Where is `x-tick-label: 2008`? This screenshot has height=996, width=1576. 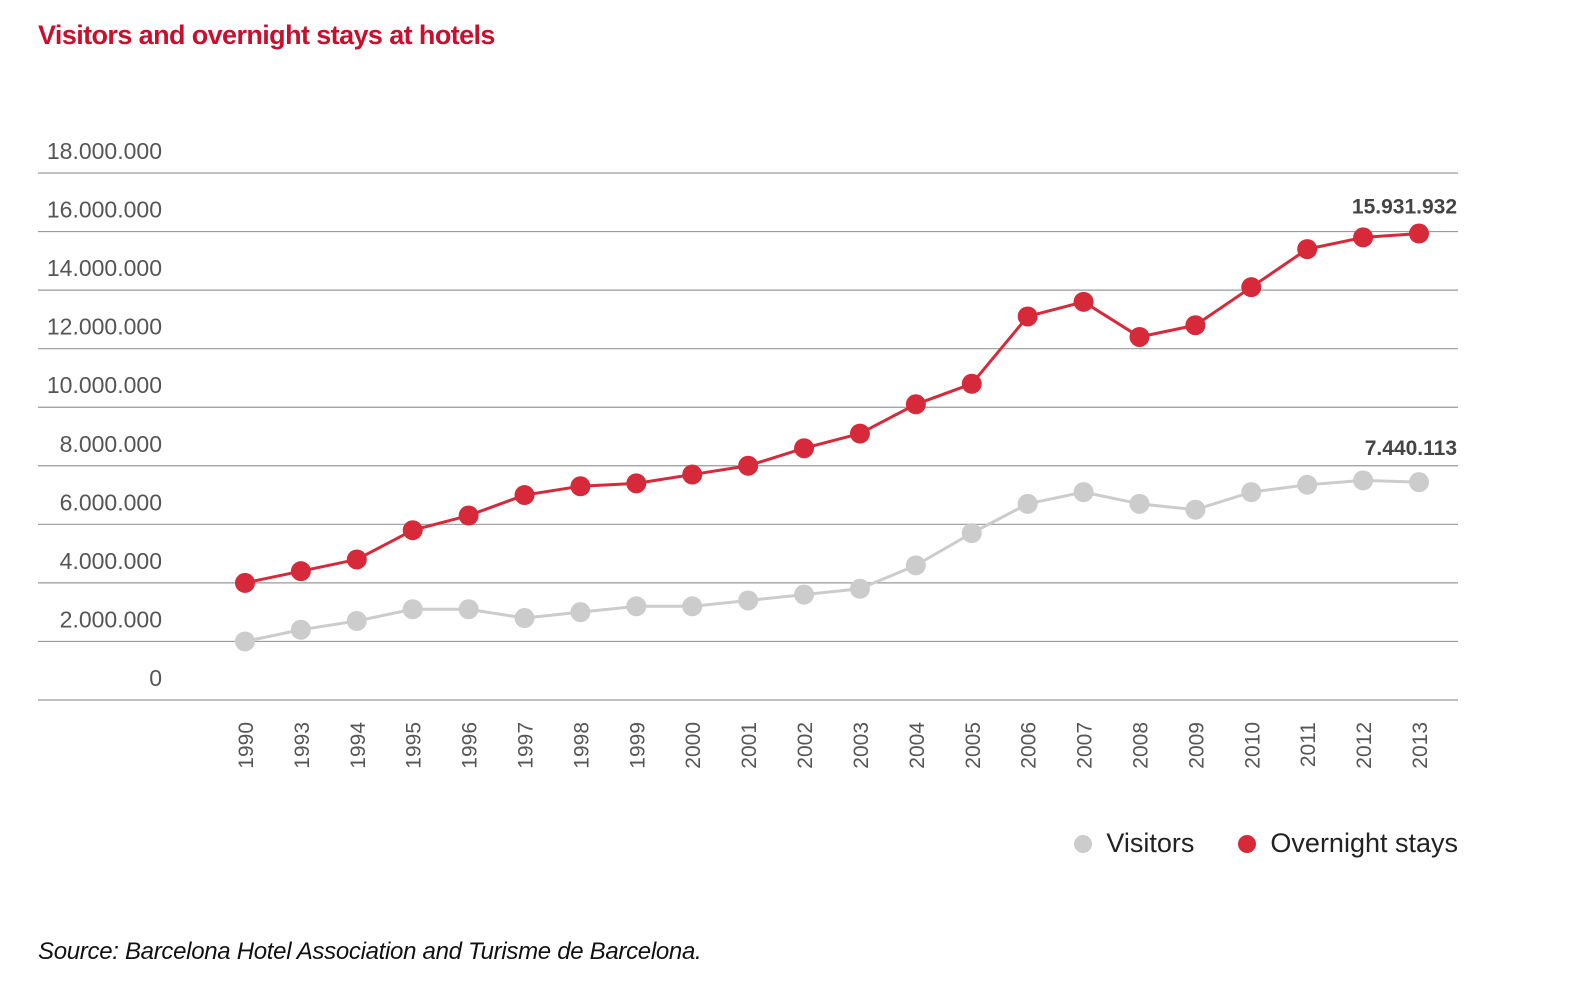 x-tick-label: 2008 is located at coordinates (1140, 745).